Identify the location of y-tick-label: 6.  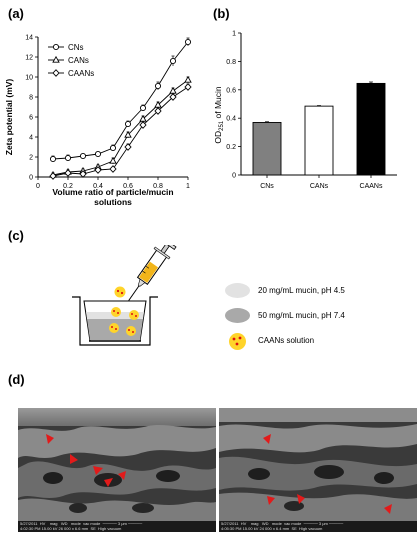
(31, 118).